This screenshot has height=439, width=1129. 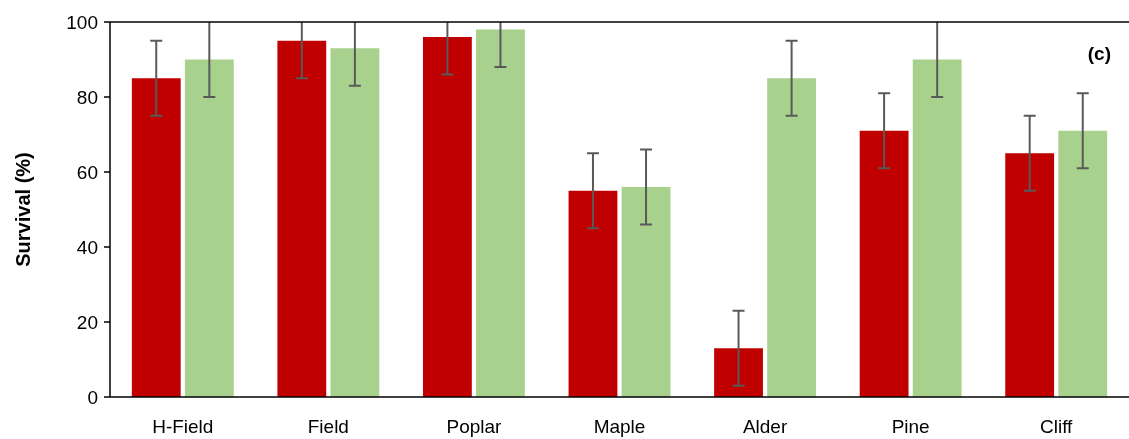 I want to click on annotation: (c), so click(x=1099, y=53).